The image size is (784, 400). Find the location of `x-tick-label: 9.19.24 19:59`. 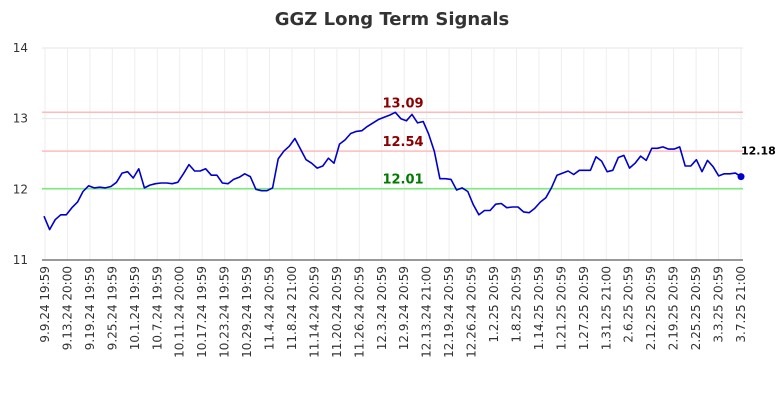

x-tick-label: 9.19.24 19:59 is located at coordinates (90, 308).